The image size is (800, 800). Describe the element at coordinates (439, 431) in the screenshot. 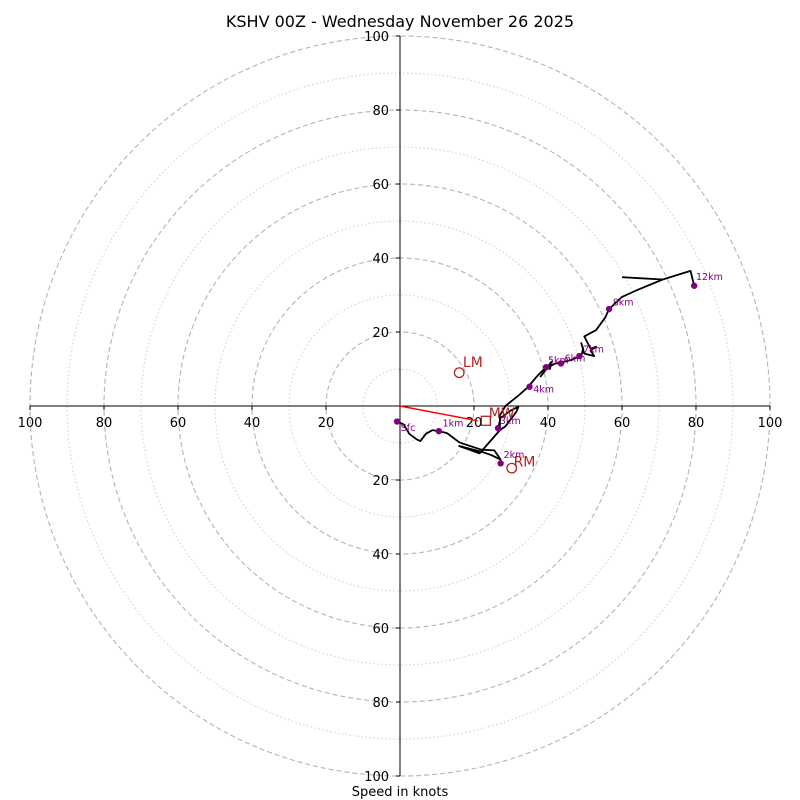

I see `height-marker-1km` at that location.